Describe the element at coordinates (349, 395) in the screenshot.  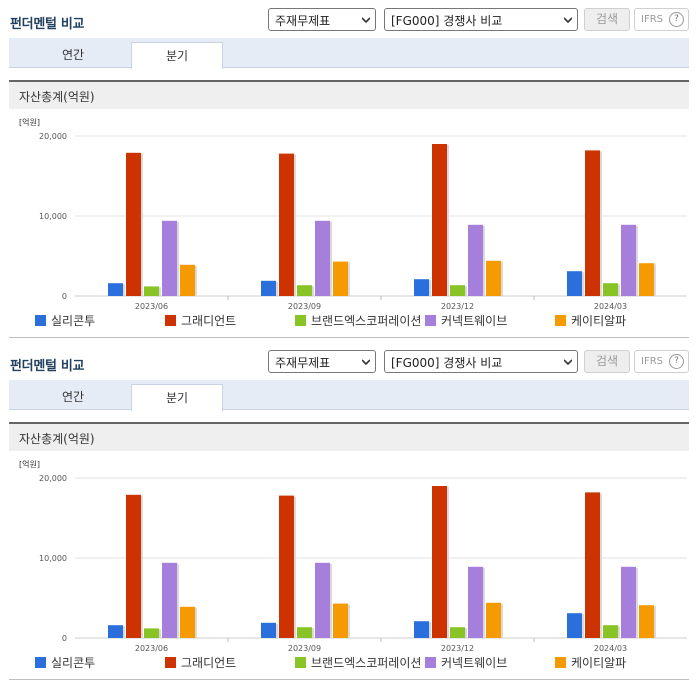
I see `period-tabs: 연간 분기` at that location.